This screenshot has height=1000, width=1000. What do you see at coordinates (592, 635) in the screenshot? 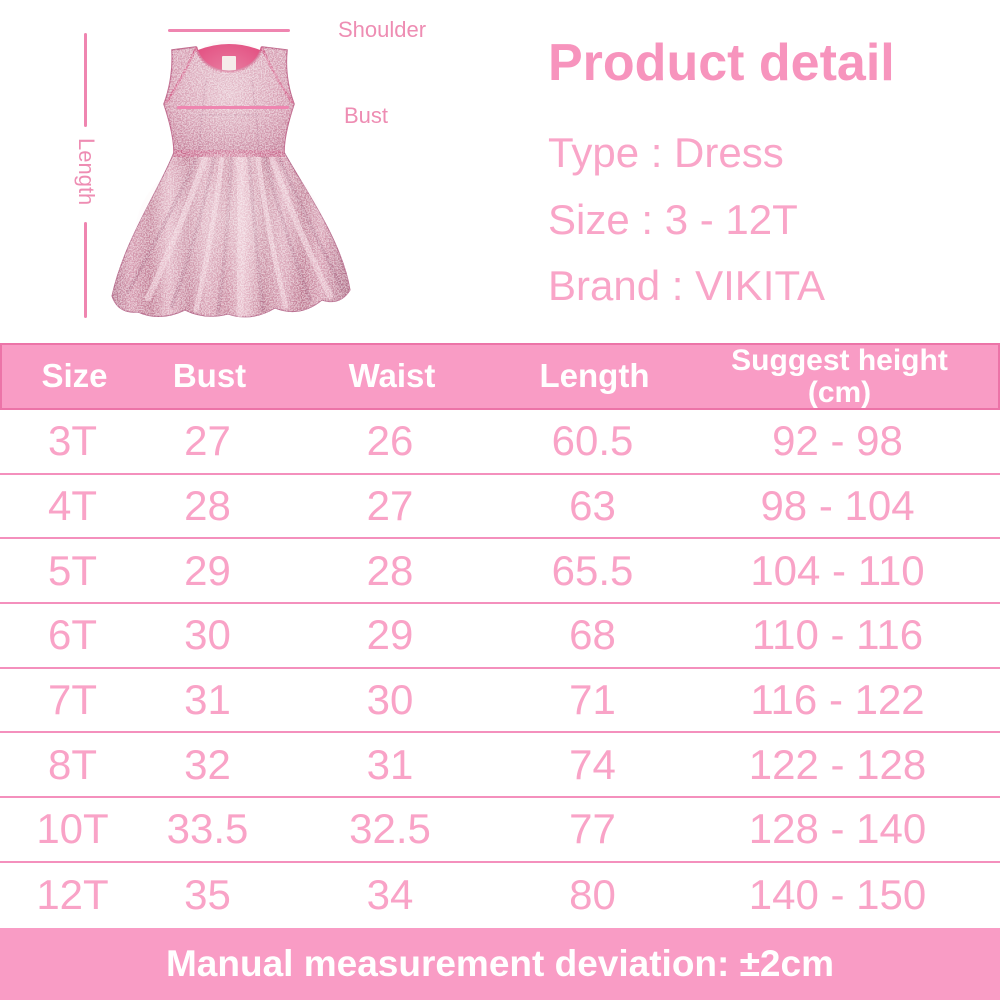
I see `cell-length: 68` at bounding box center [592, 635].